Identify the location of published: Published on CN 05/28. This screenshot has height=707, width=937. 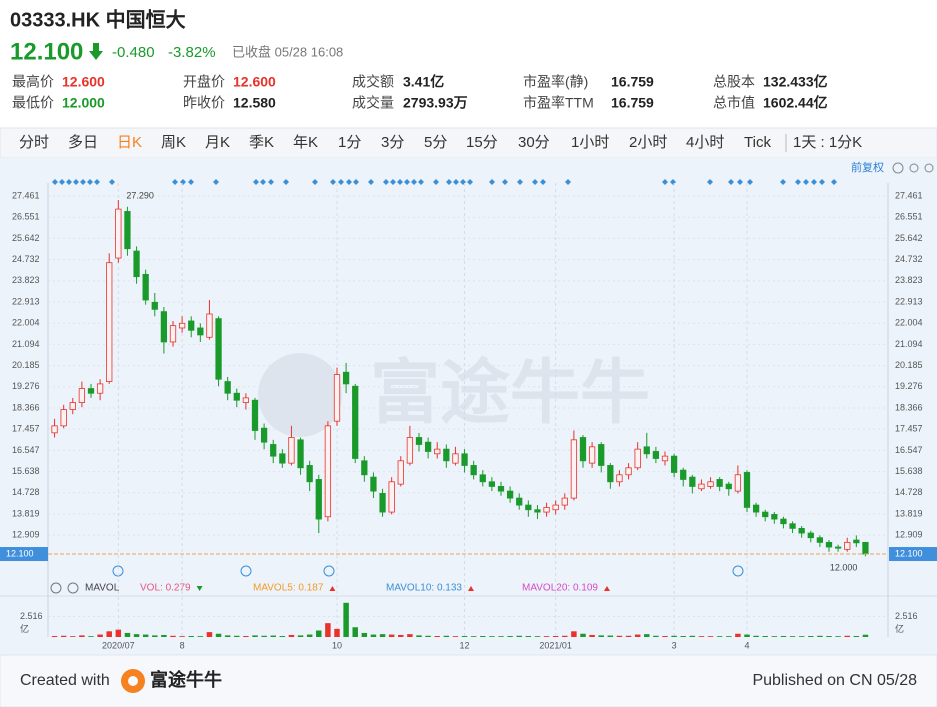
(834, 680).